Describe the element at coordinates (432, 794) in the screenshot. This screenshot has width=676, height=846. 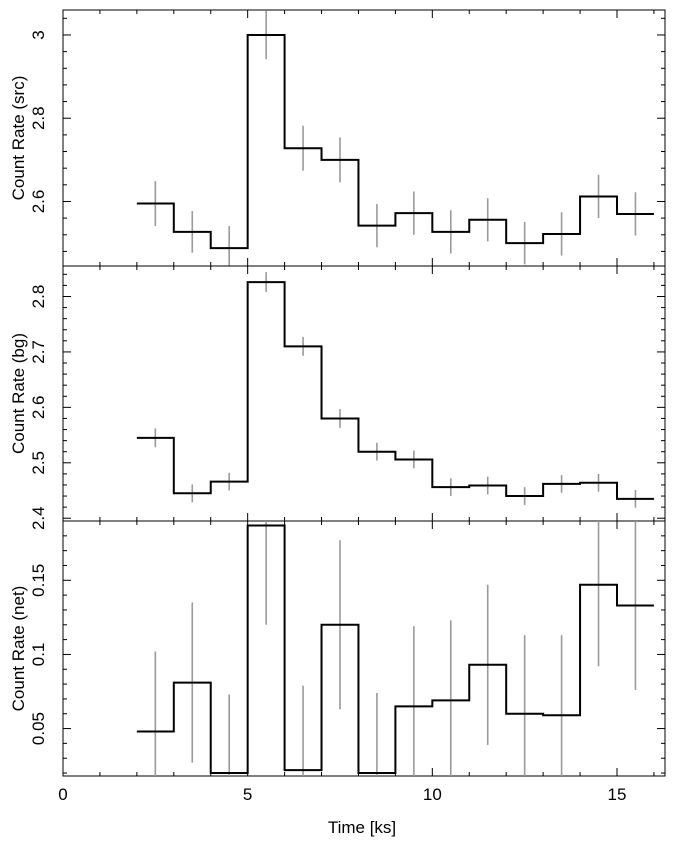
I see `x-tick-label: 10` at that location.